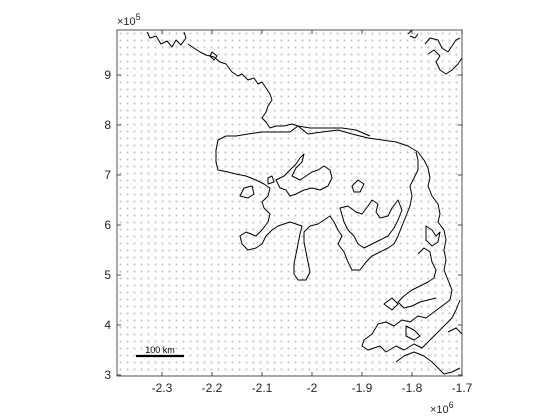 The height and width of the screenshot is (420, 560). What do you see at coordinates (162, 388) in the screenshot?
I see `x-tick-label: -2.3` at bounding box center [162, 388].